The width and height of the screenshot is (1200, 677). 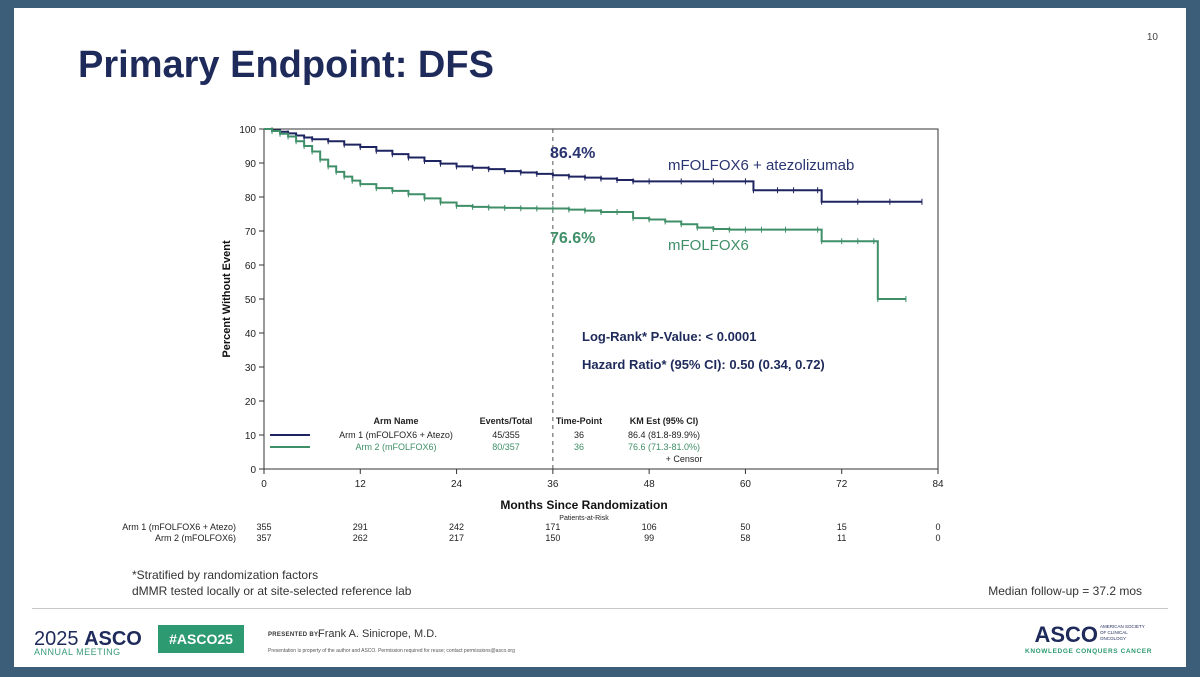 What do you see at coordinates (842, 527) in the screenshot?
I see `at-risk-value: 15` at bounding box center [842, 527].